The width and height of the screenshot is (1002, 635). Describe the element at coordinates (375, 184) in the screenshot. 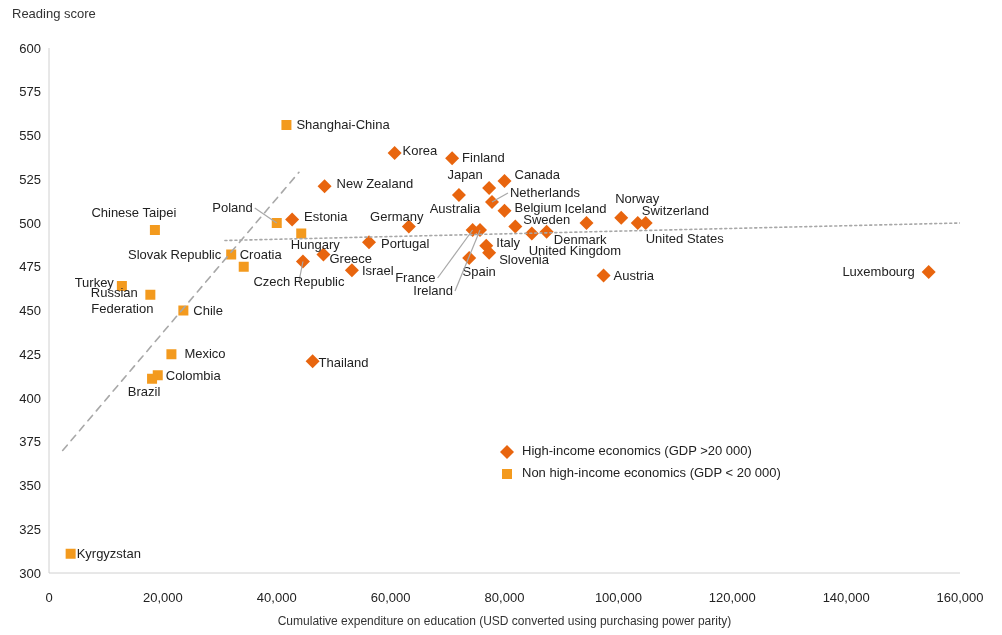

I see `annotation: New Zealand` at that location.